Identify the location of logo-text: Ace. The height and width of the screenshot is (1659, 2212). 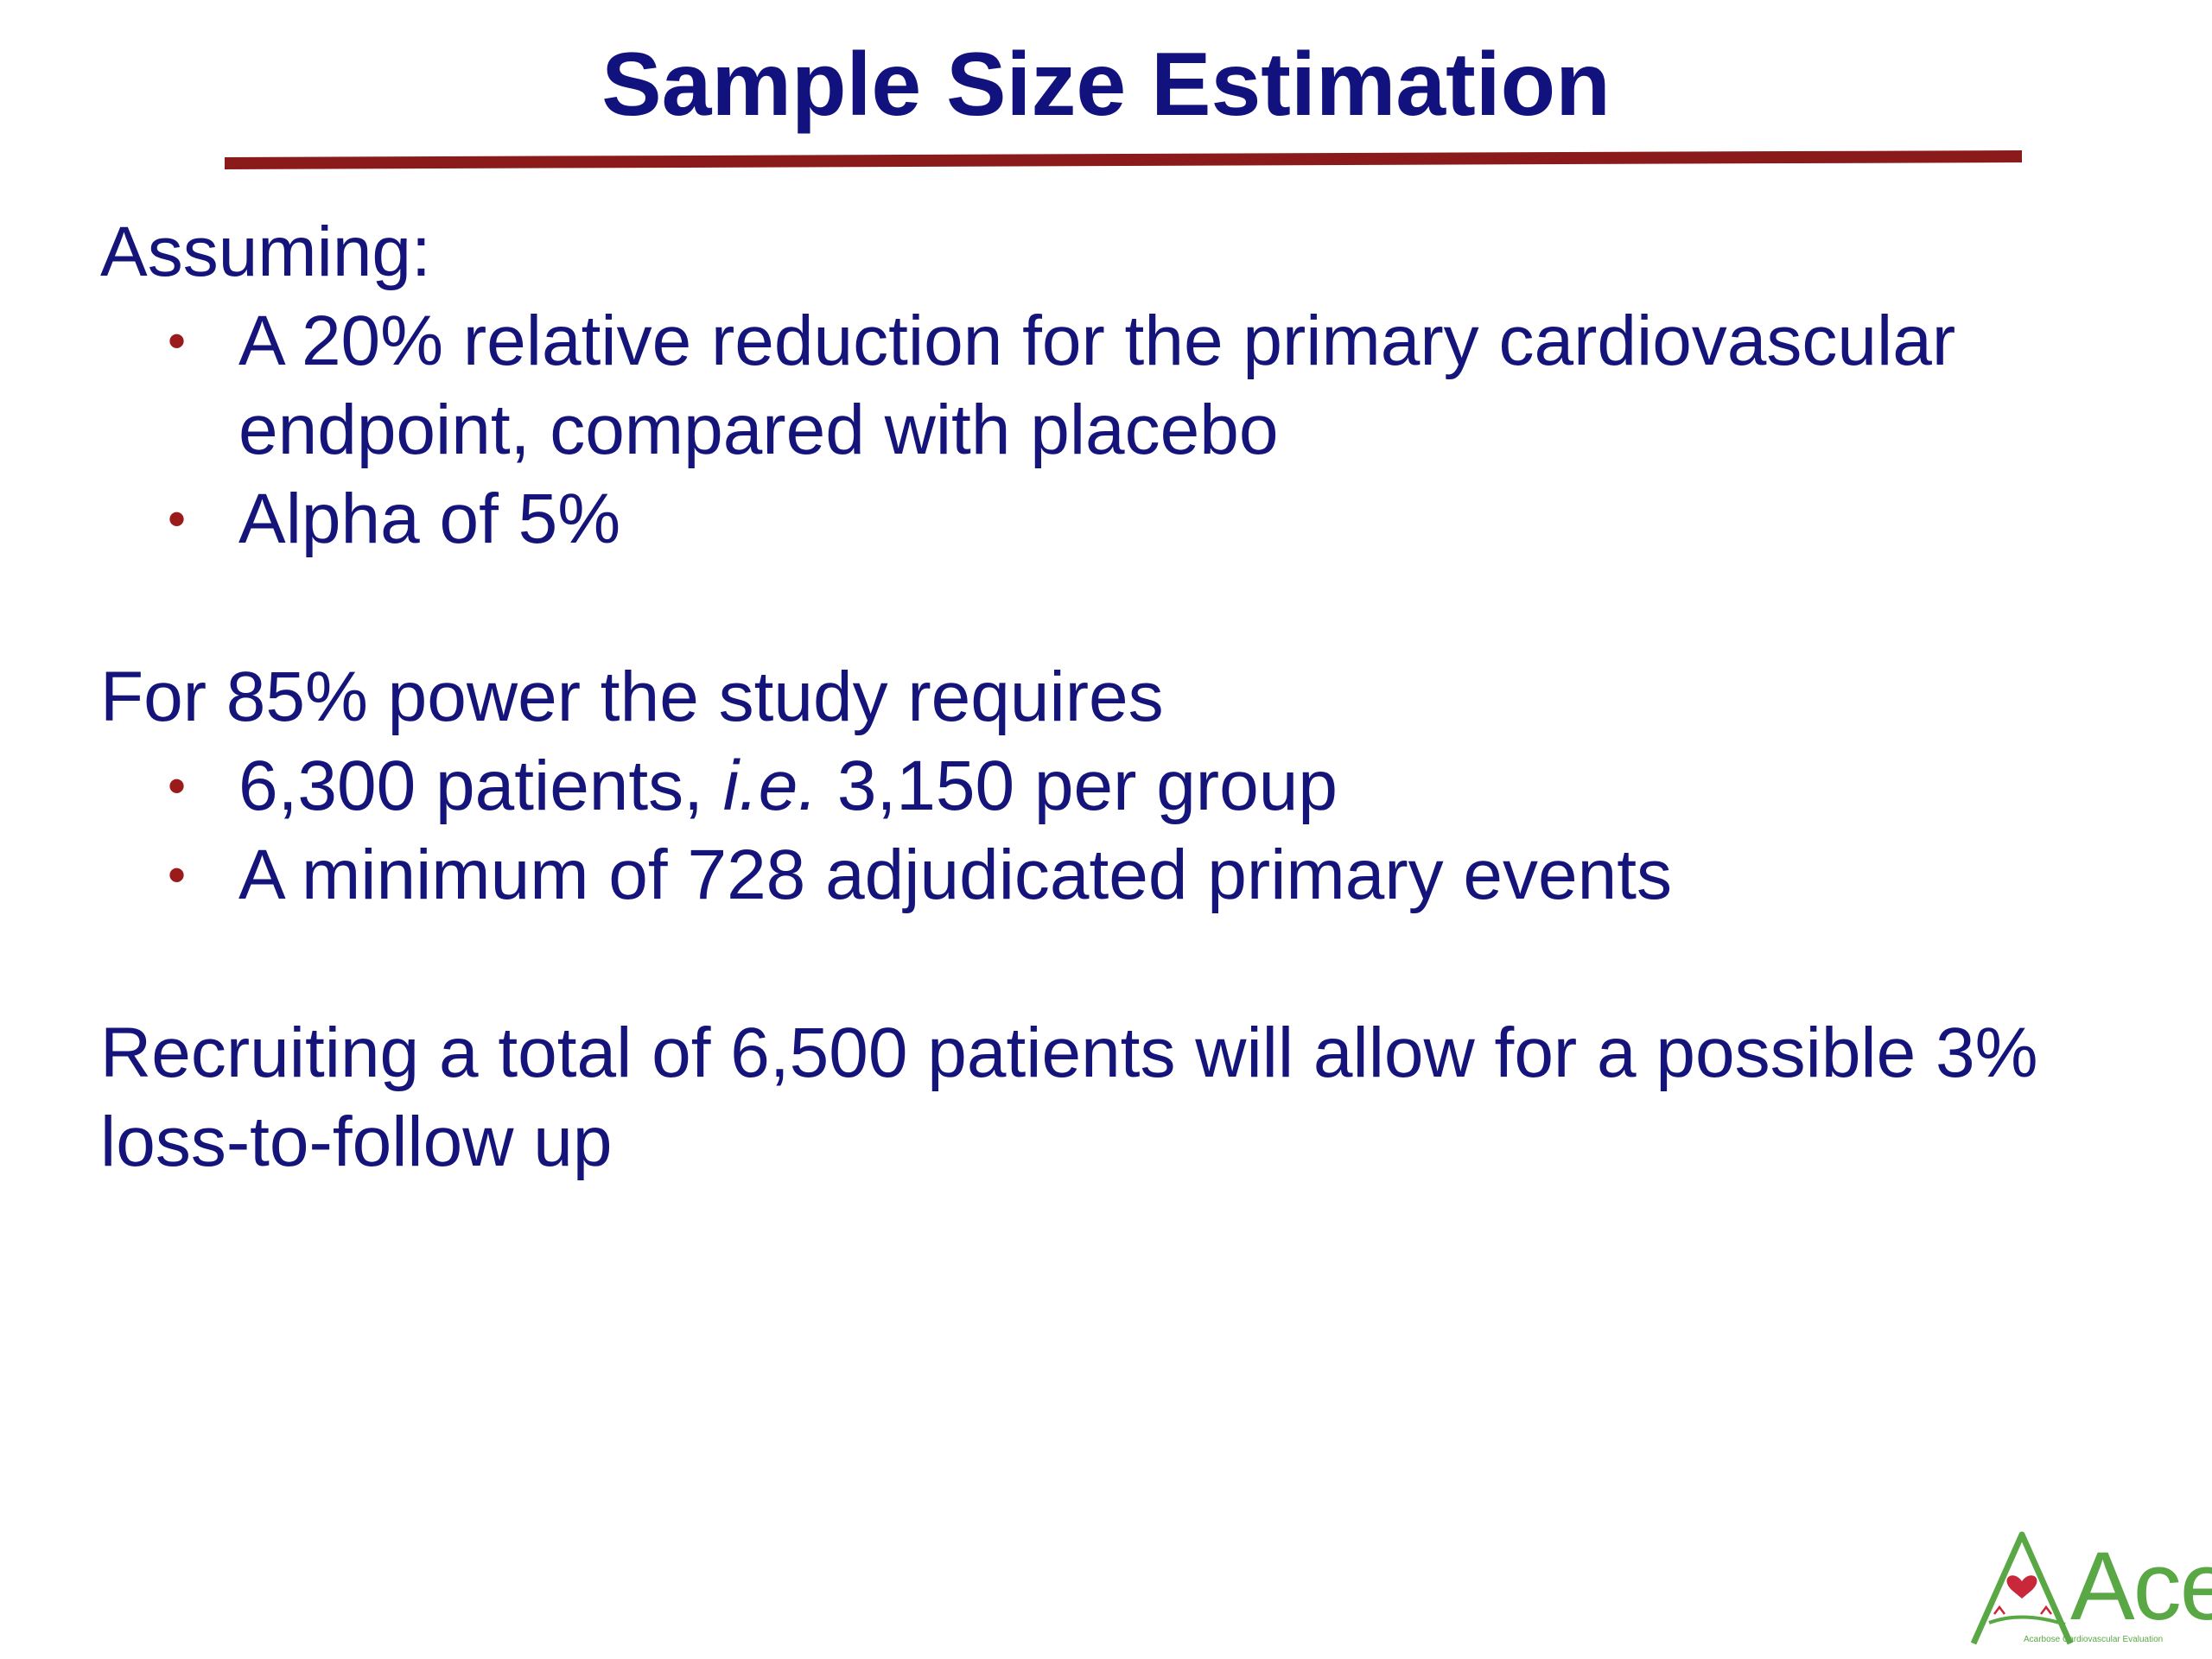
(2141, 1586).